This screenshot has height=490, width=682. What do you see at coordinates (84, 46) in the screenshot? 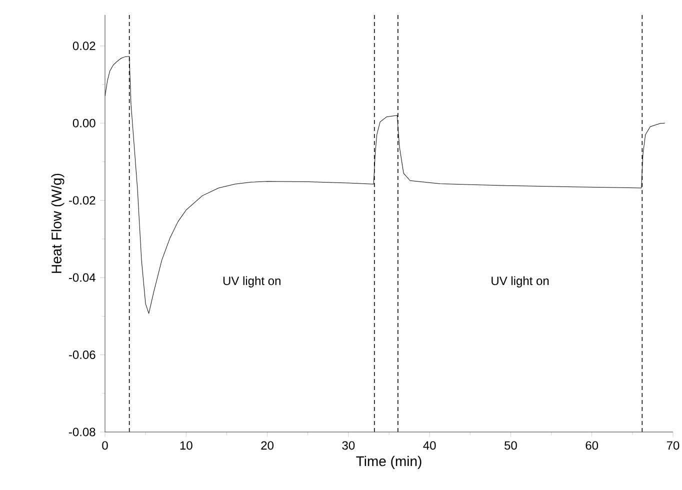
I see `y-tick-label: 0.02` at bounding box center [84, 46].